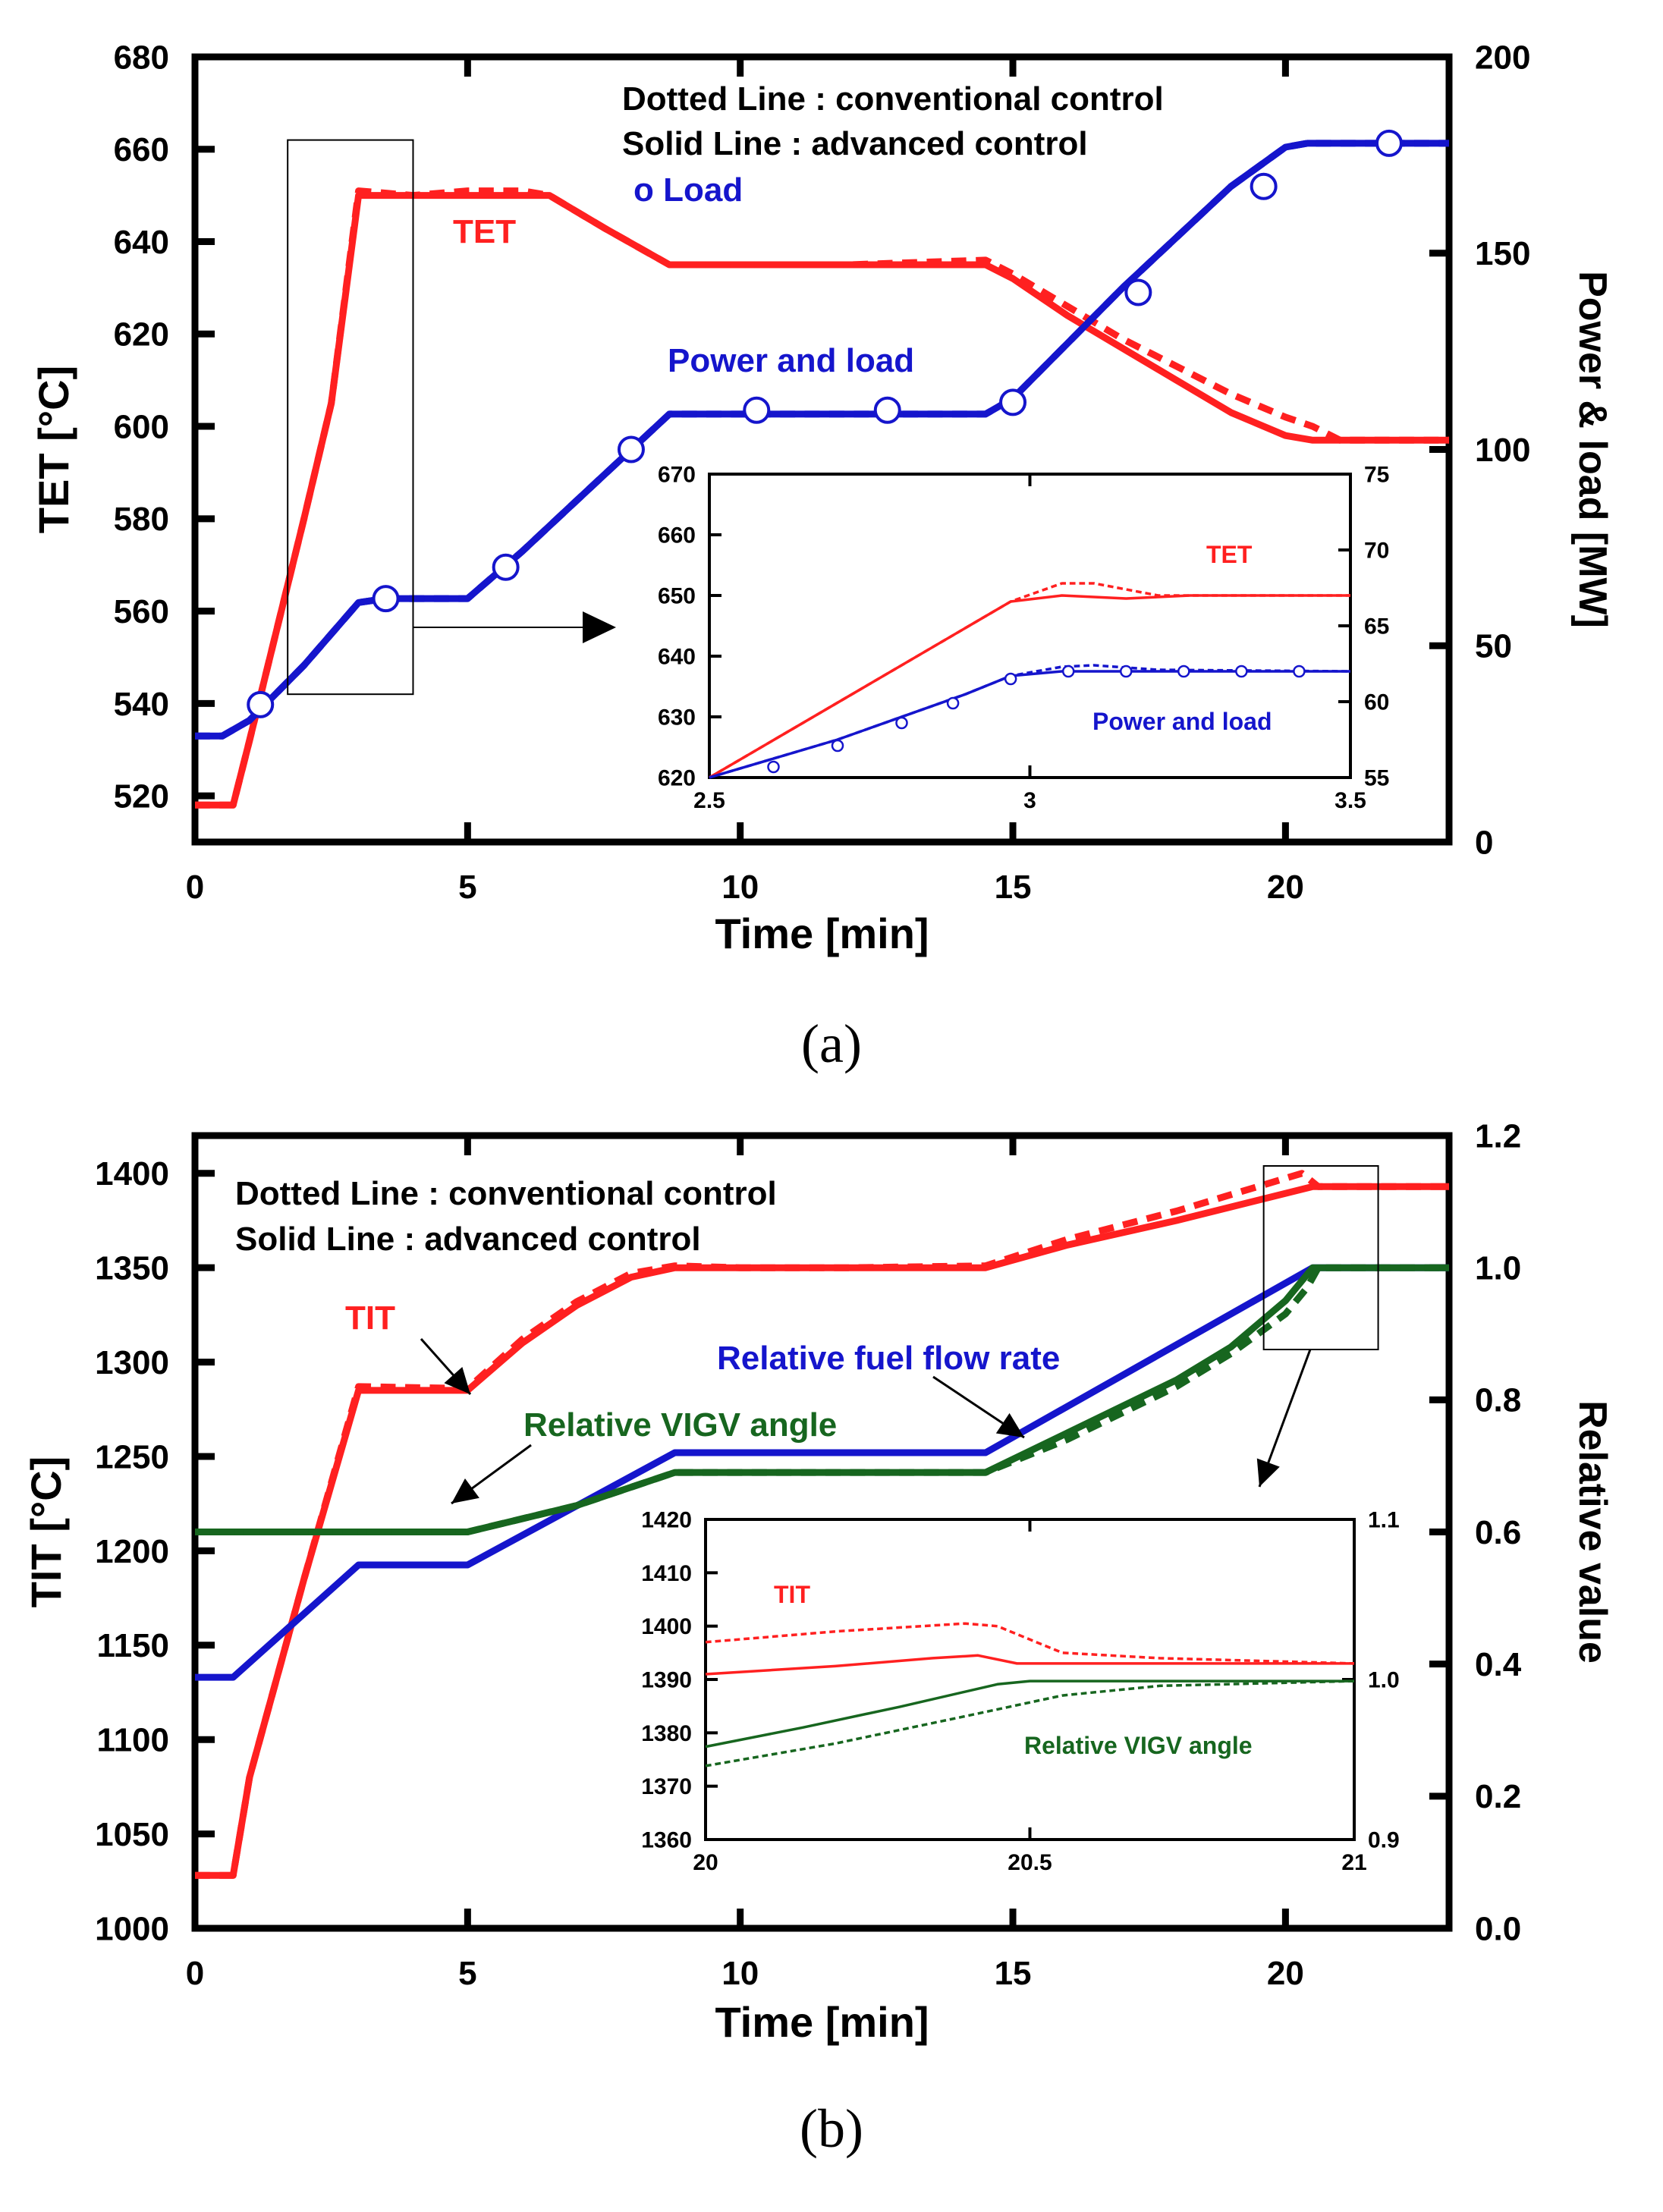  I want to click on y-tick-label: 1300, so click(132, 1362).